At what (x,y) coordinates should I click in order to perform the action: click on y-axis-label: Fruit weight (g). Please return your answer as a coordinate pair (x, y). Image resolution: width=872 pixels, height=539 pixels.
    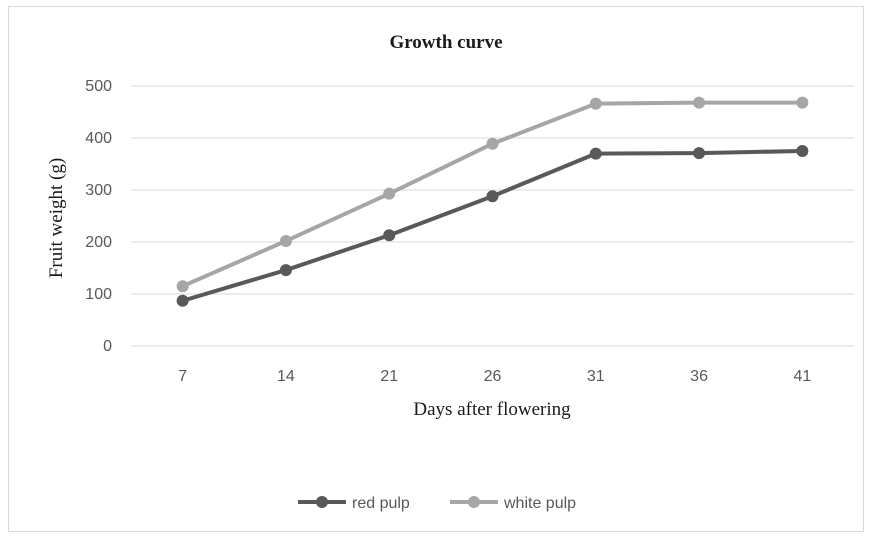
    Looking at the image, I should click on (56, 218).